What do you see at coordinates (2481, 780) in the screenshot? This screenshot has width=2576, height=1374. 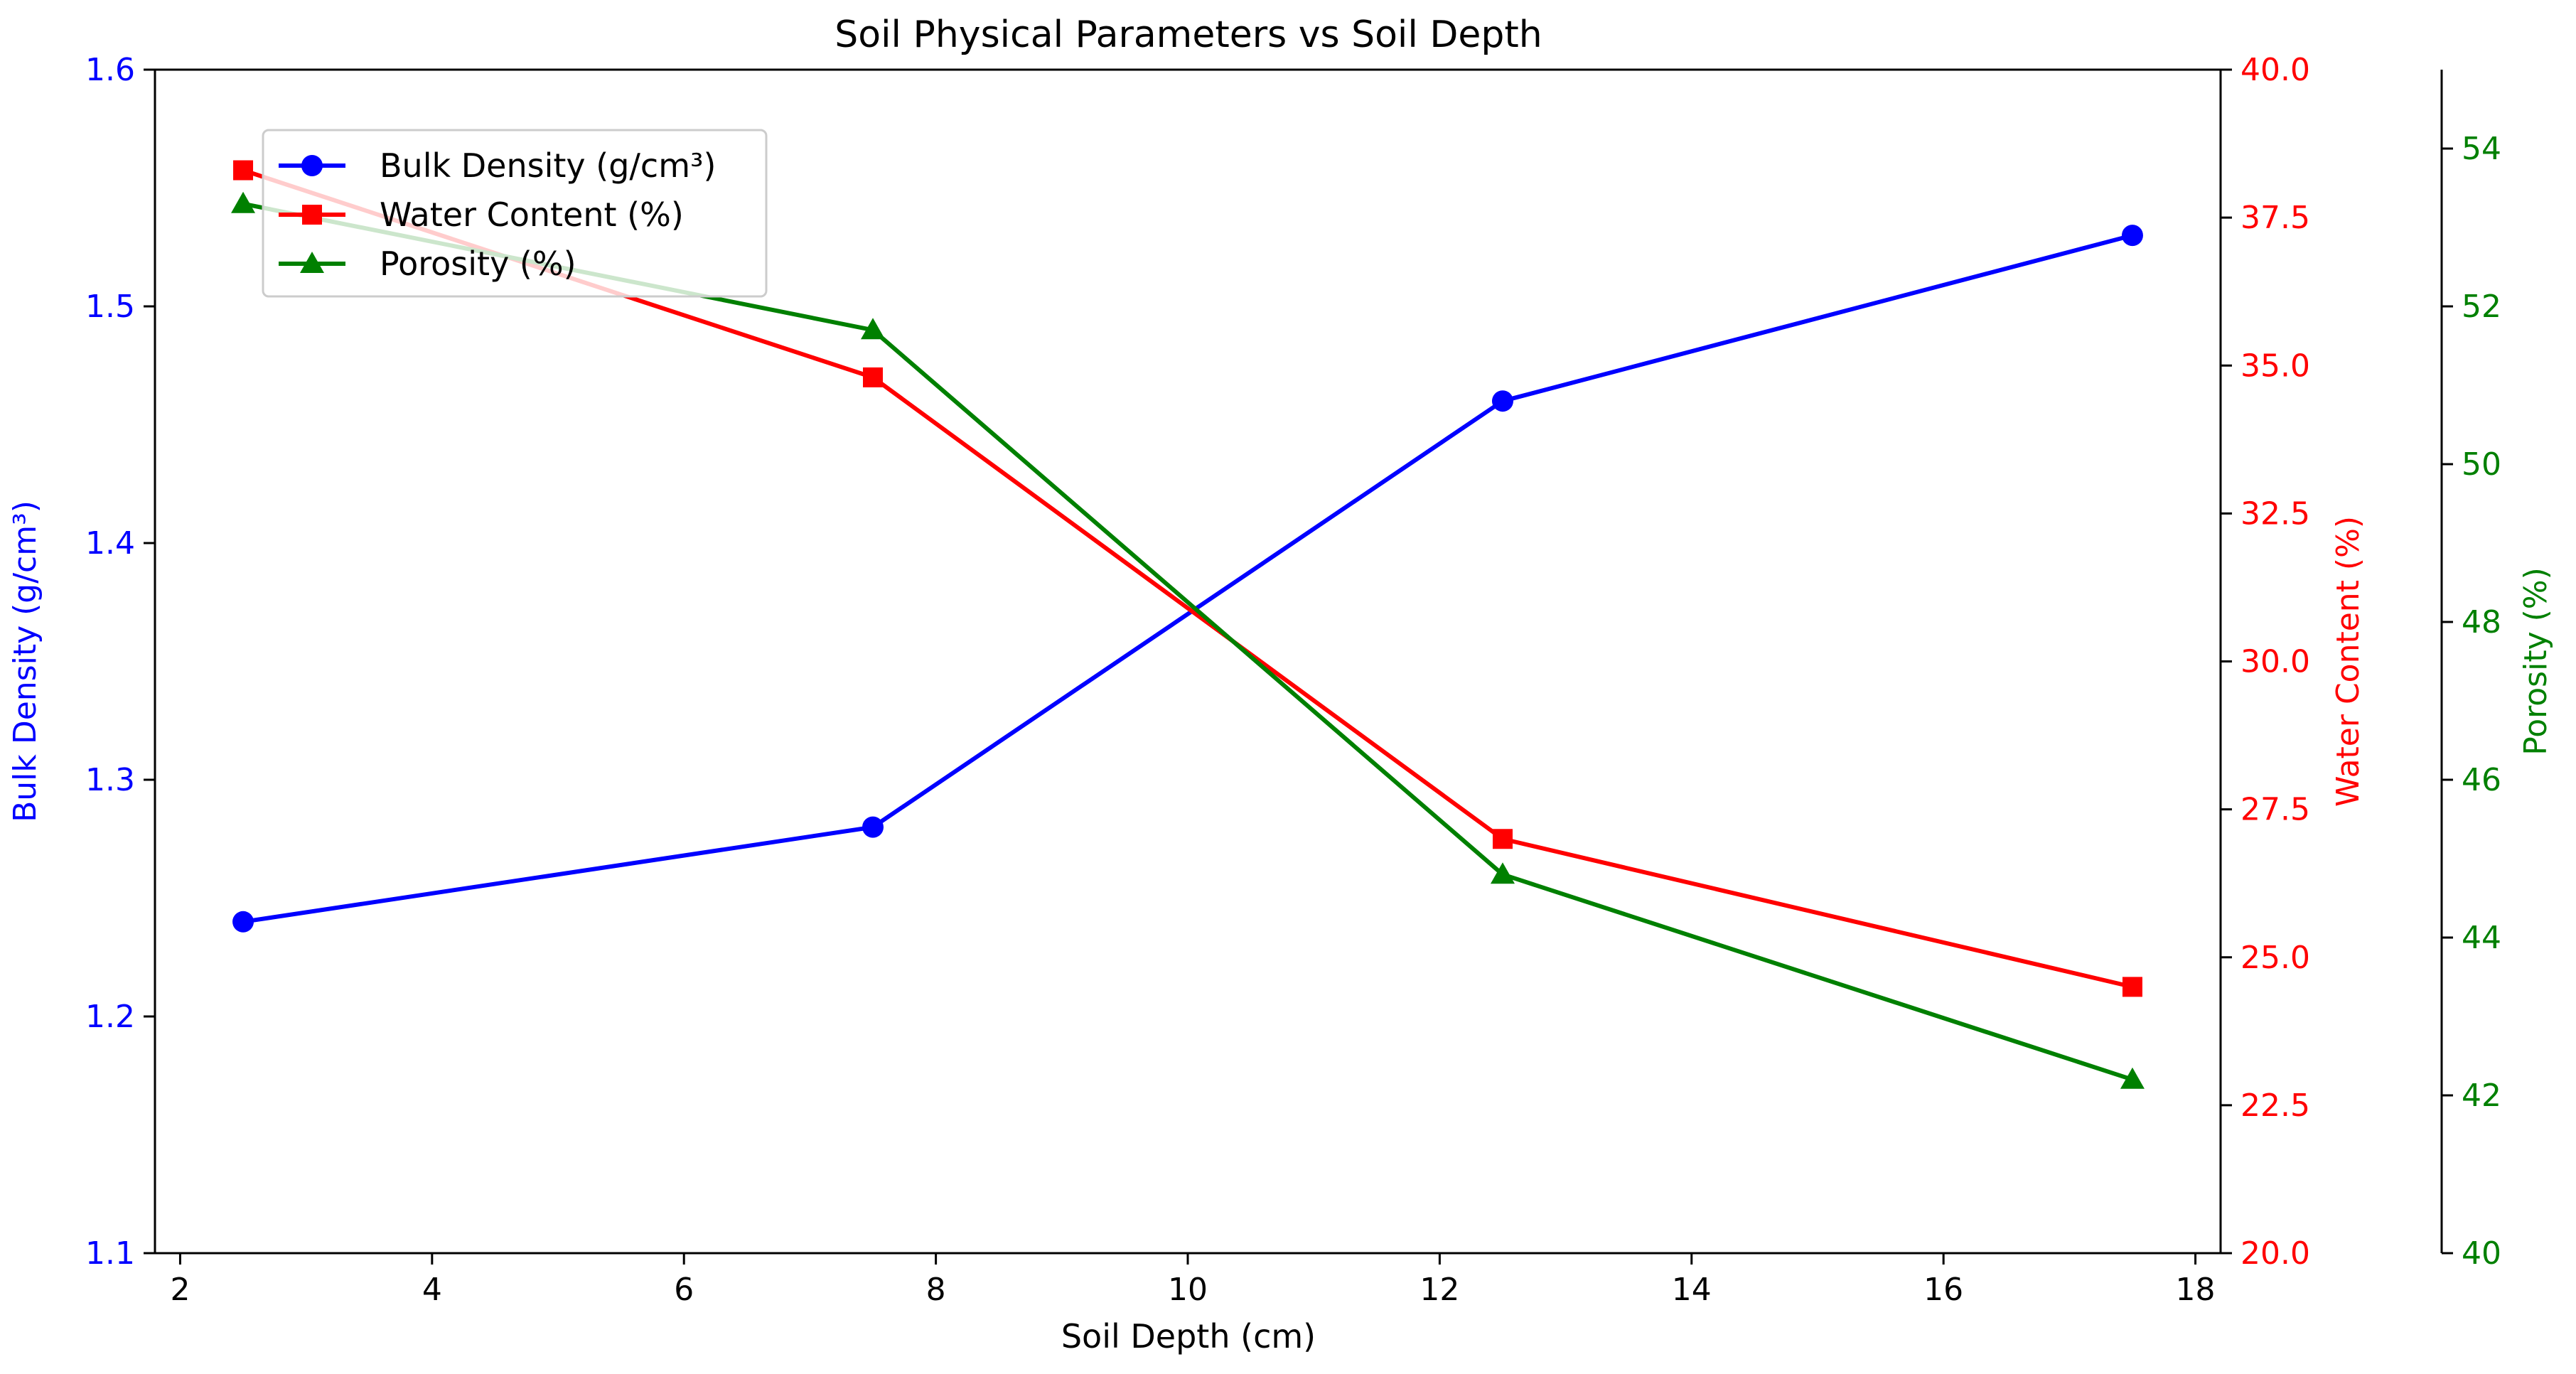 I see `porosity-tick-label: 46` at bounding box center [2481, 780].